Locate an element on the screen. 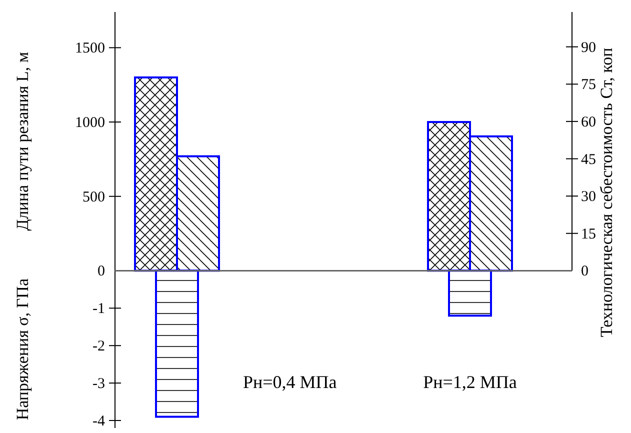  y-axis-title: Напряжения σ, ГПа is located at coordinates (22, 349).